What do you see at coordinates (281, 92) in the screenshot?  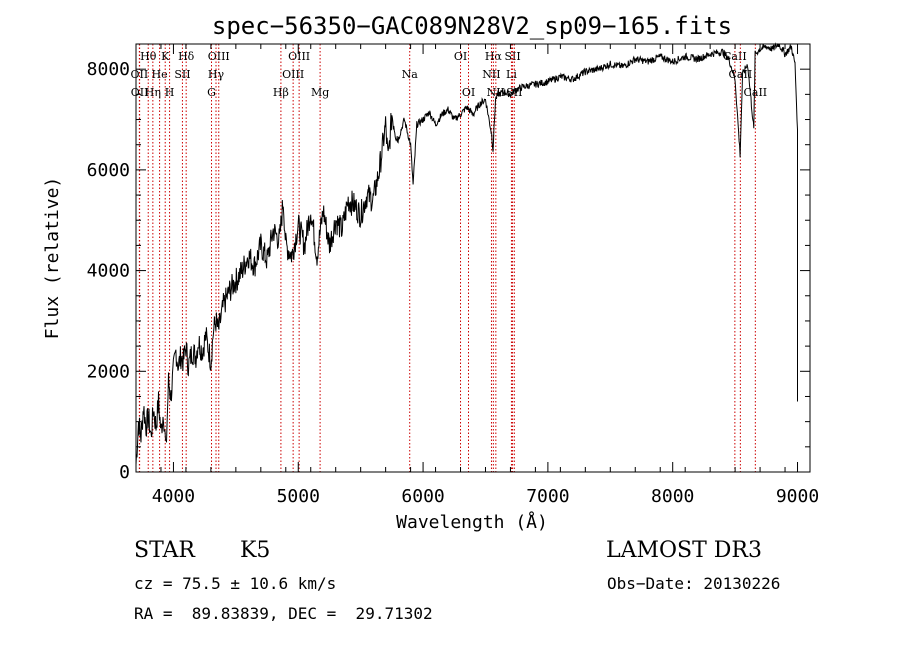 I see `marker-label: Hβ` at bounding box center [281, 92].